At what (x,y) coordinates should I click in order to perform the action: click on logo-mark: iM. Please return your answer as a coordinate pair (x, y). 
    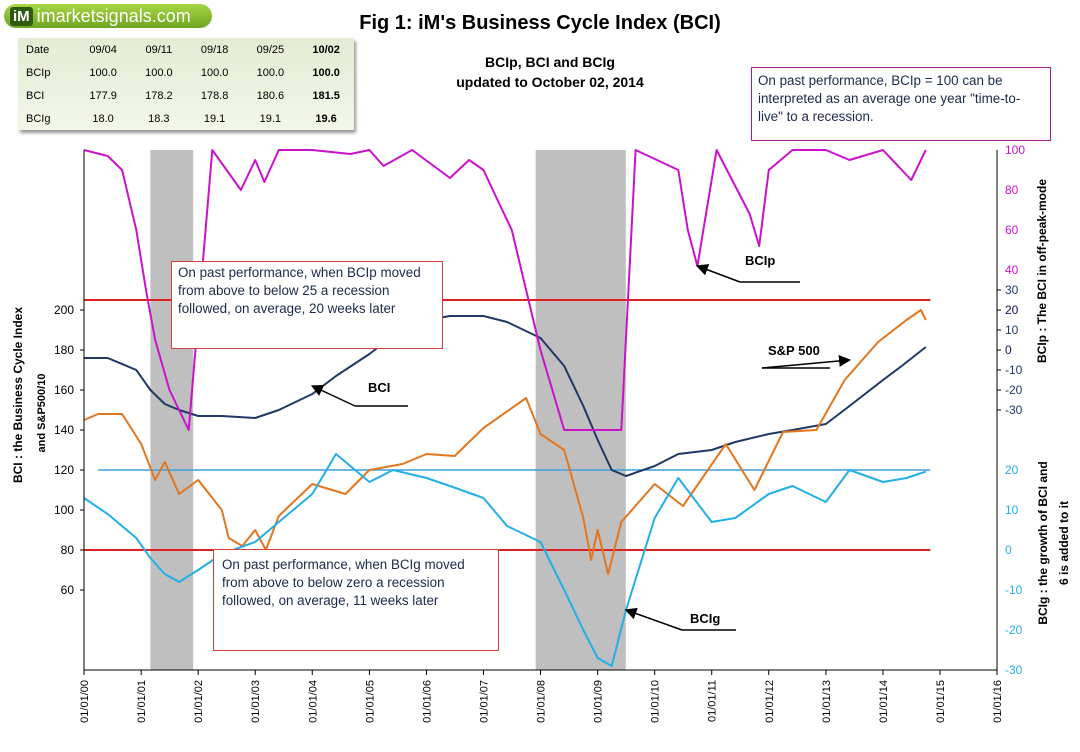
    Looking at the image, I should click on (21, 16).